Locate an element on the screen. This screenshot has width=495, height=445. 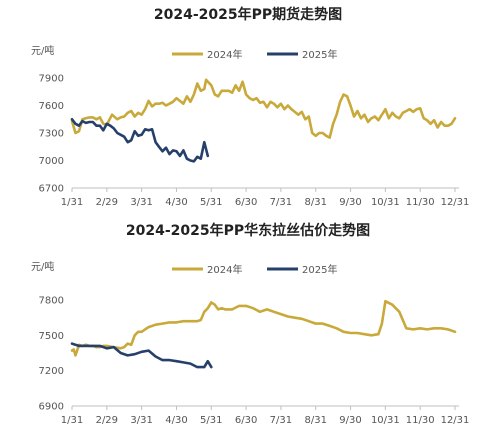
y-tick-label: 6900 is located at coordinates (51, 407).